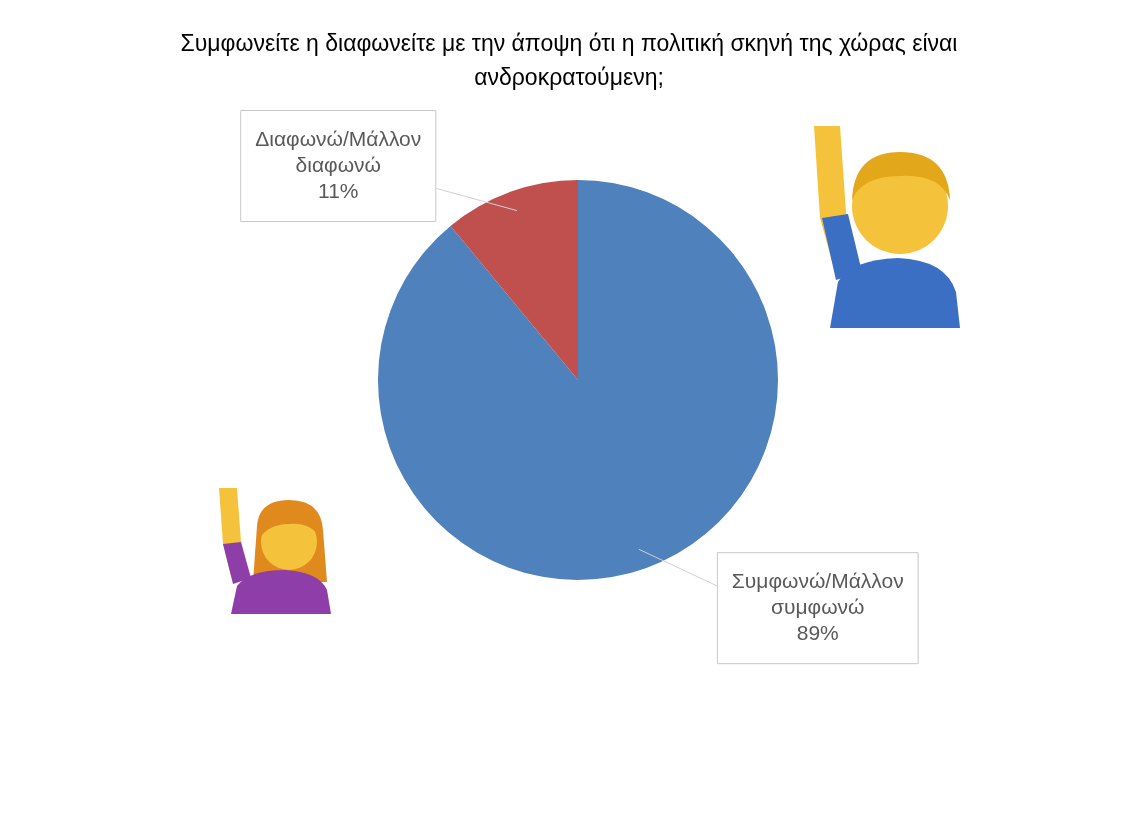 The width and height of the screenshot is (1138, 814). I want to click on data-label: 89%, so click(817, 632).